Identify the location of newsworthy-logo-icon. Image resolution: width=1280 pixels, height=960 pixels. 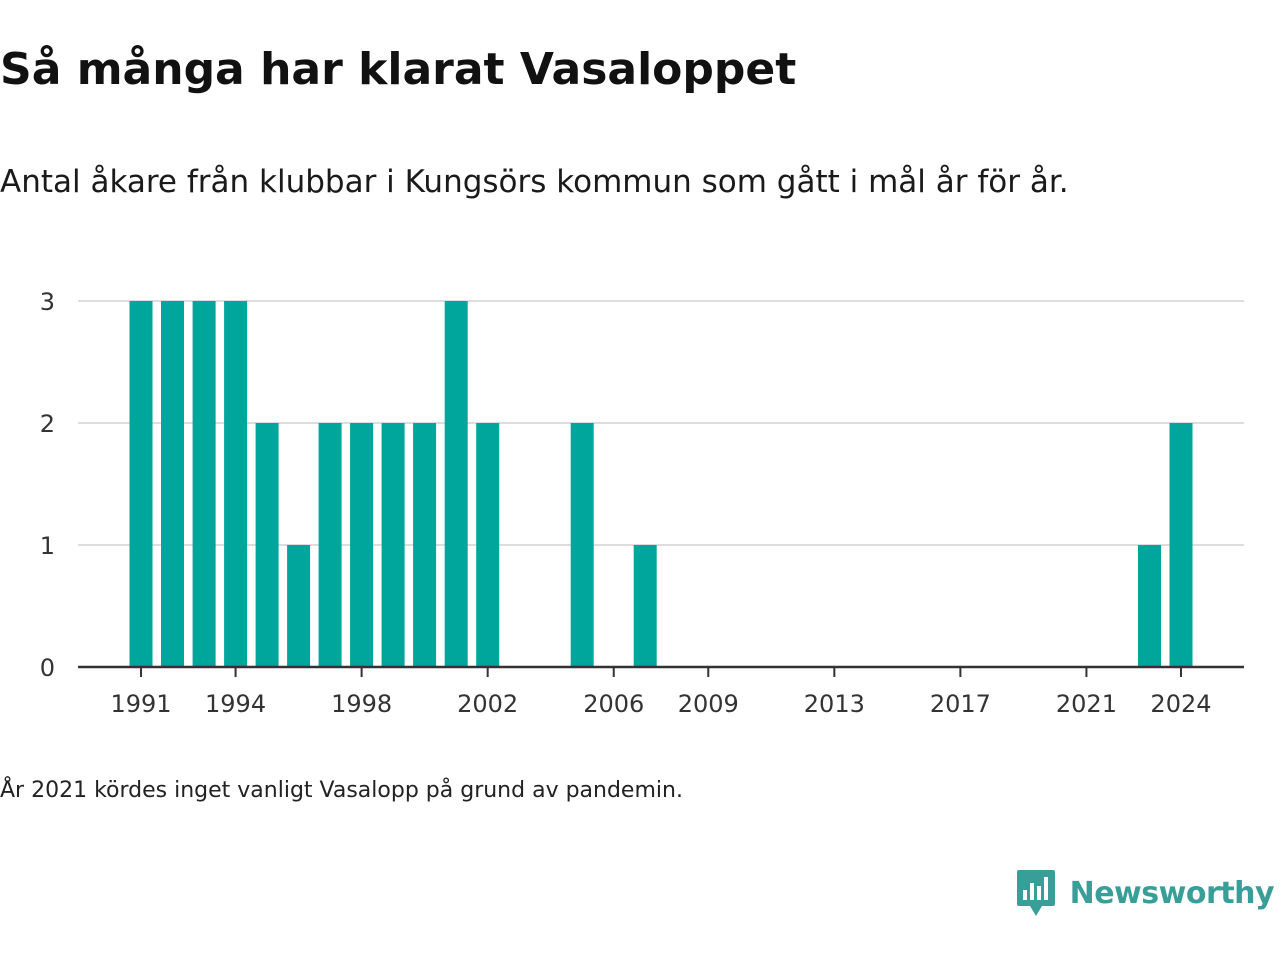
(1035, 893).